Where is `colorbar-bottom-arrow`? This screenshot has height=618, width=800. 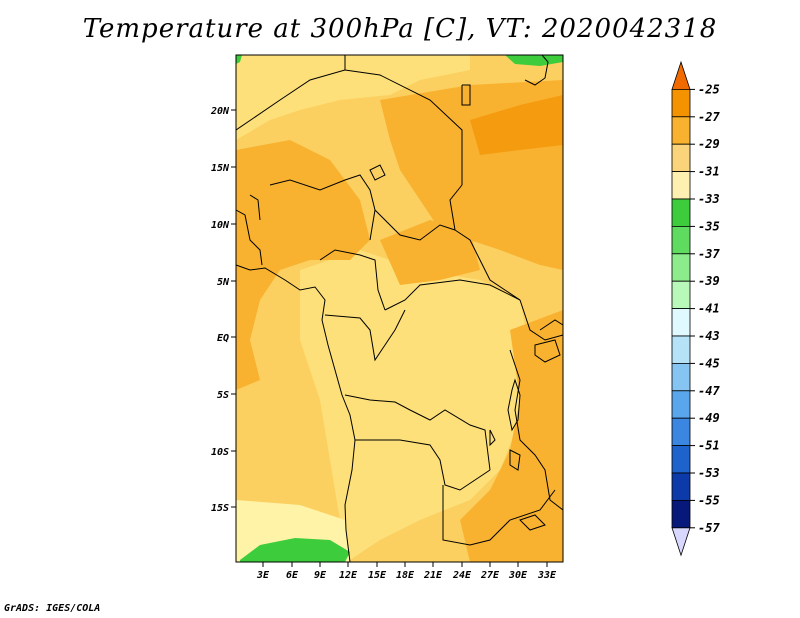 colorbar-bottom-arrow is located at coordinates (681, 542).